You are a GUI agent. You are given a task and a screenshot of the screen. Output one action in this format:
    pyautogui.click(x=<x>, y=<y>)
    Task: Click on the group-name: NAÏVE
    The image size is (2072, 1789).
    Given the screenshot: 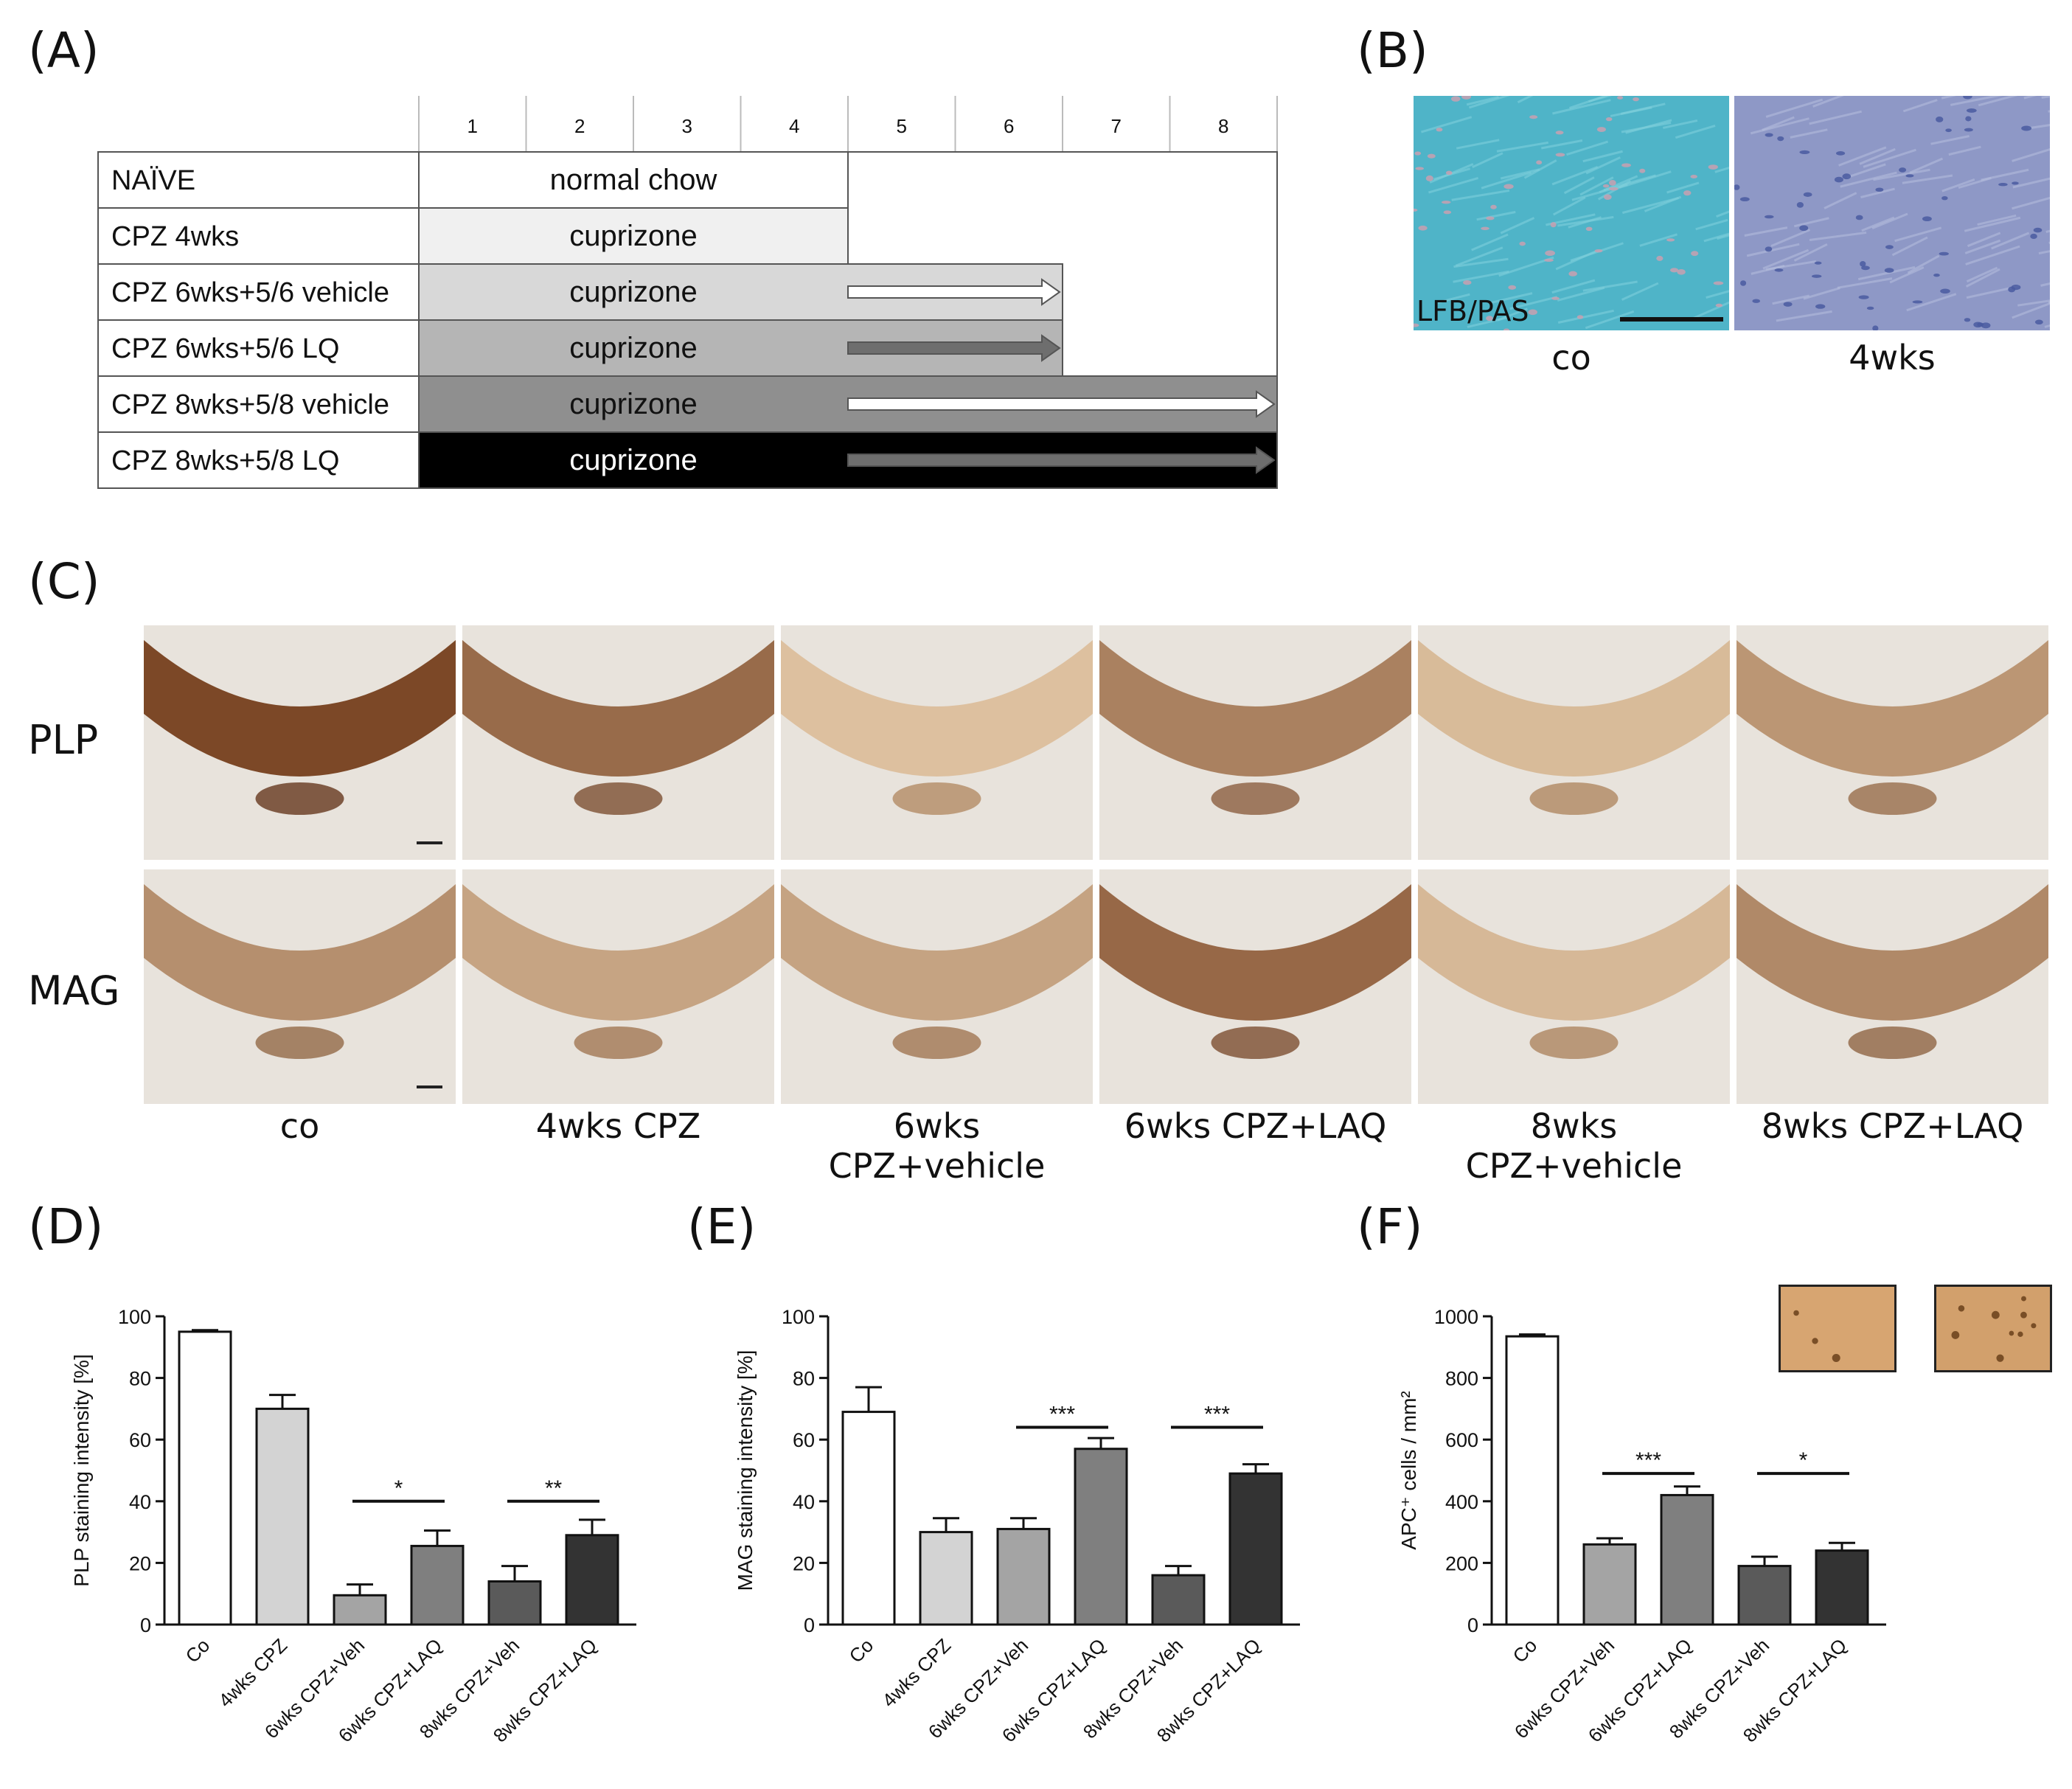 What is the action you would take?
    pyautogui.click(x=153, y=180)
    